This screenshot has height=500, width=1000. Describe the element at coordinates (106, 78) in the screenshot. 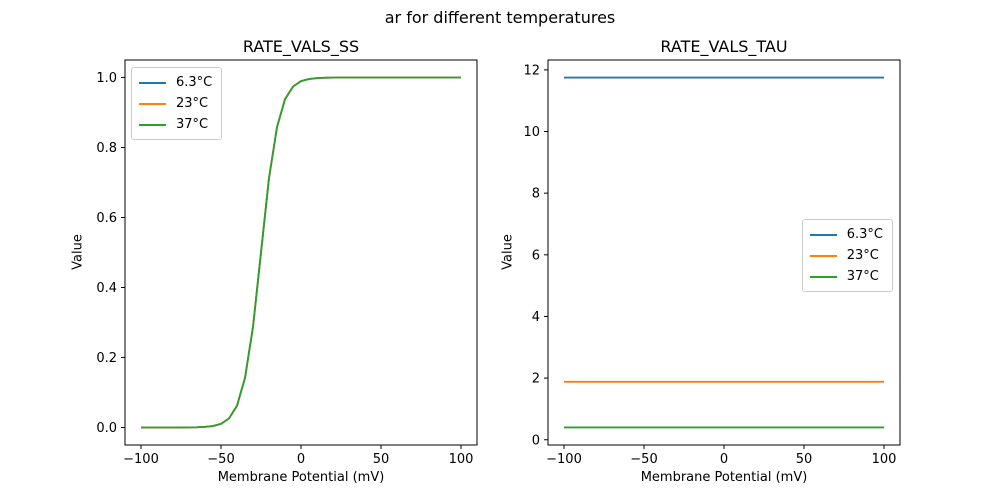

I see `y-tick-label: 1.0` at that location.